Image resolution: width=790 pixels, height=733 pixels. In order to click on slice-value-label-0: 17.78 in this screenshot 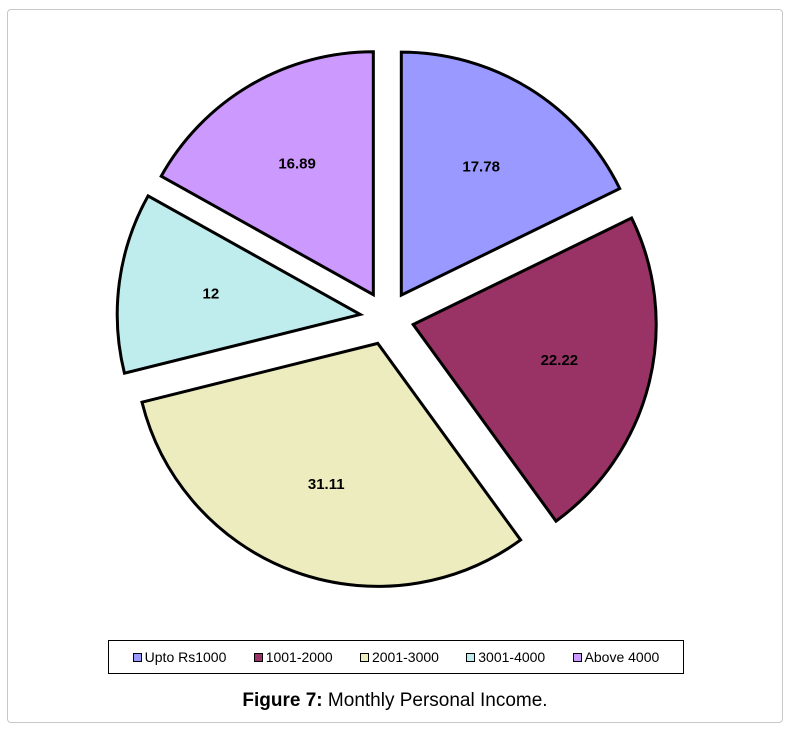, I will do `click(481, 166)`.